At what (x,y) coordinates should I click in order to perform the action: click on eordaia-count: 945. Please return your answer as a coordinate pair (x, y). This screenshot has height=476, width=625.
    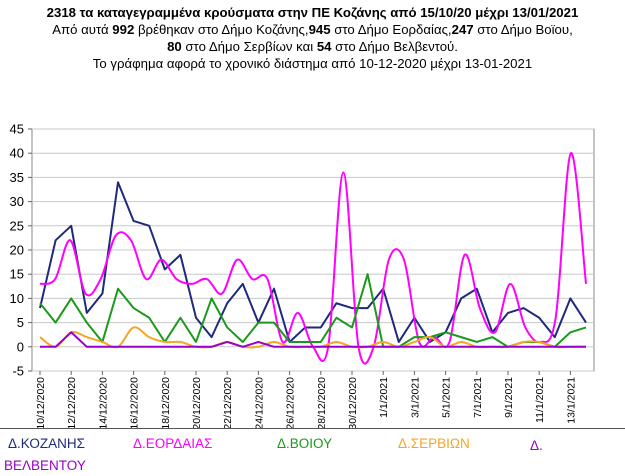
    Looking at the image, I should click on (319, 29).